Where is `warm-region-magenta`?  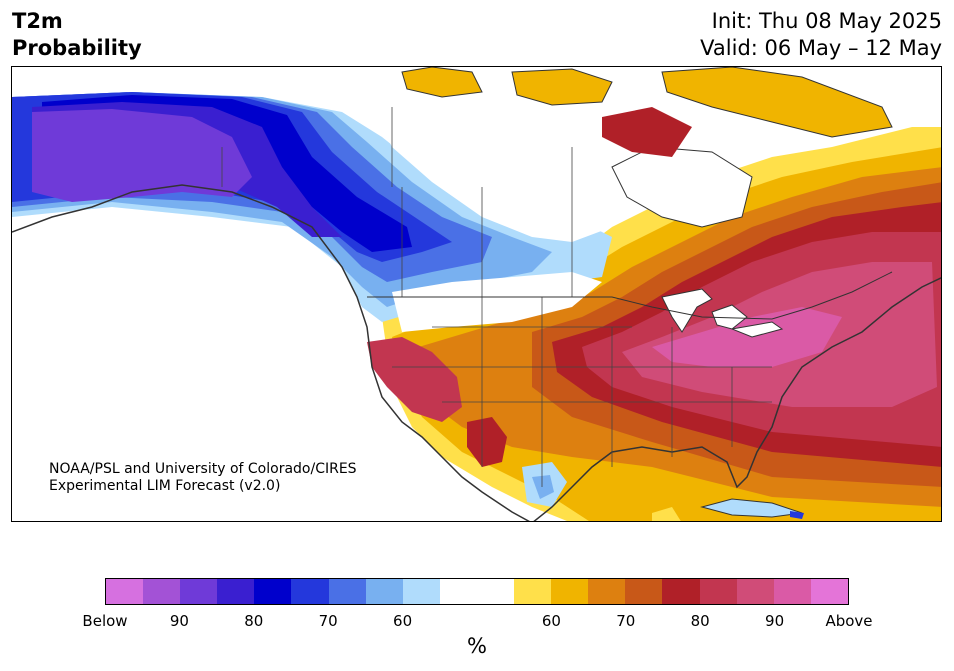
warm-region-magenta is located at coordinates (747, 337).